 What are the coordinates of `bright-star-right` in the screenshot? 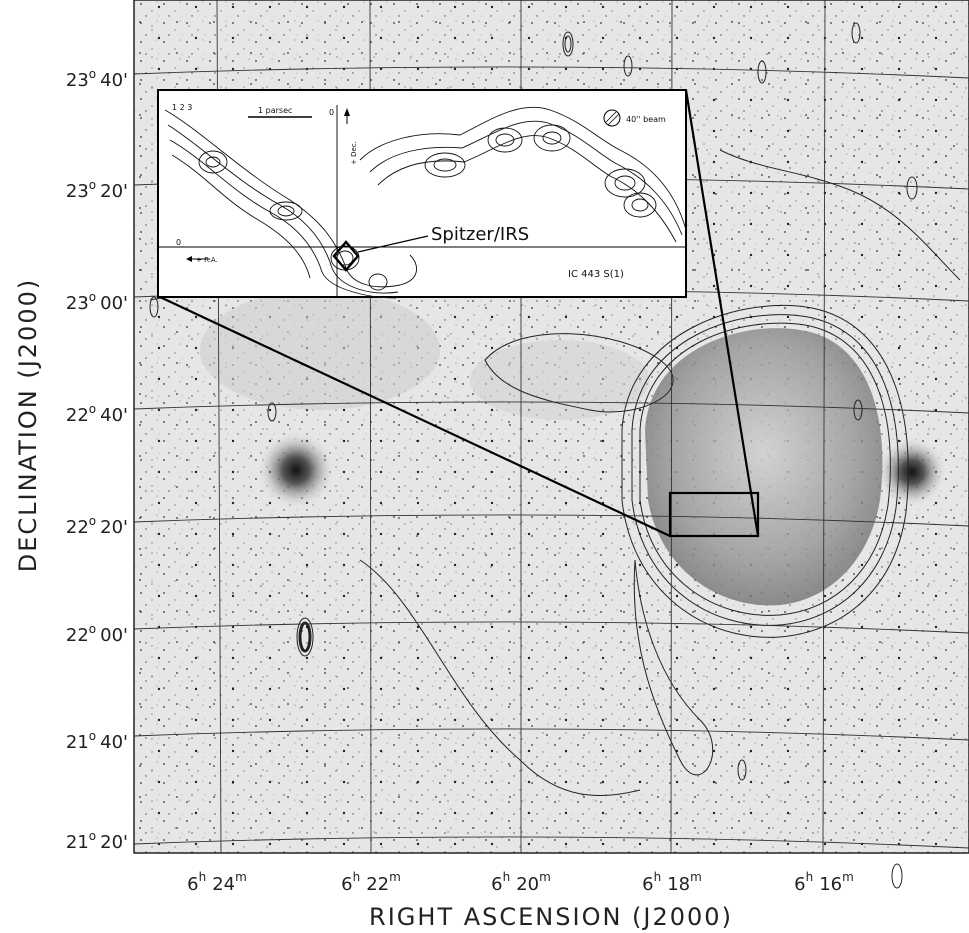 It's located at (912, 472).